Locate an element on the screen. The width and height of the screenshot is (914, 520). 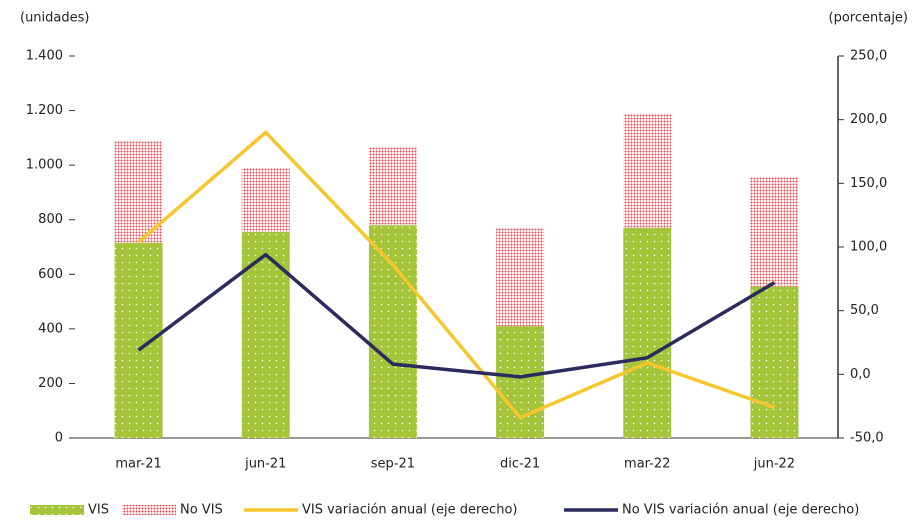
y2-tick-label: 0,0 is located at coordinates (860, 374).